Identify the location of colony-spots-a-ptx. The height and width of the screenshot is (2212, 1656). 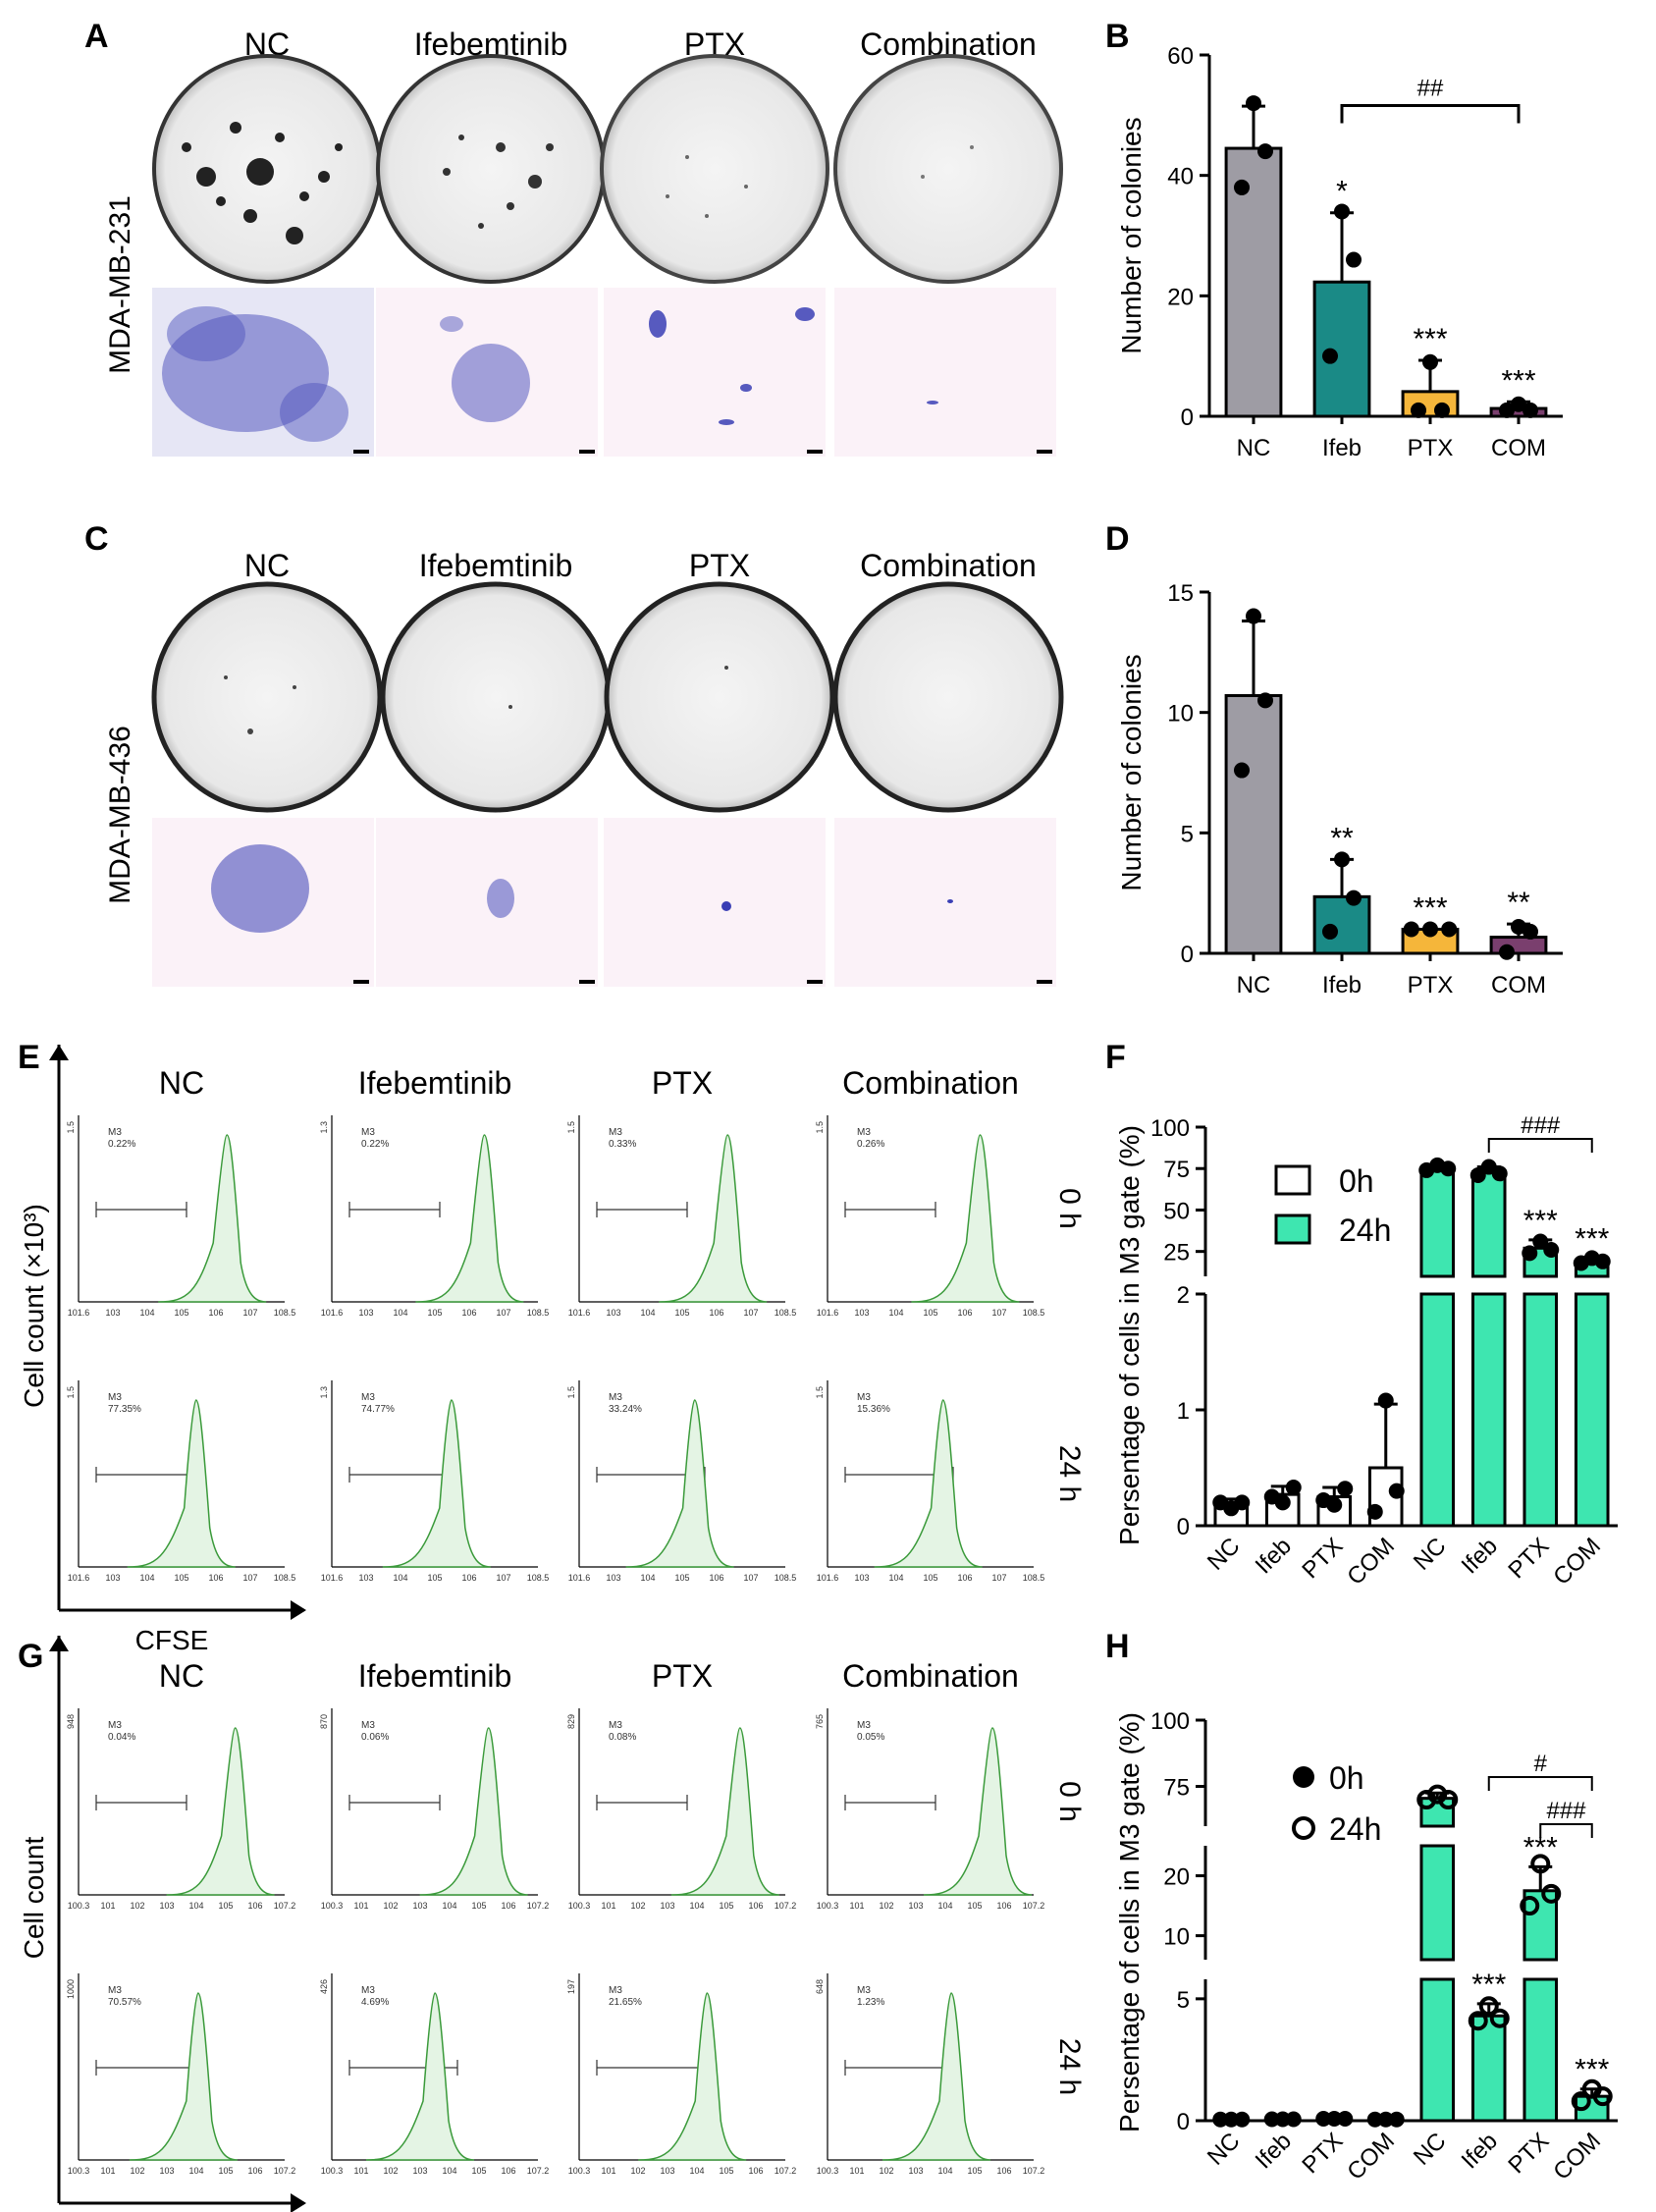
(707, 186).